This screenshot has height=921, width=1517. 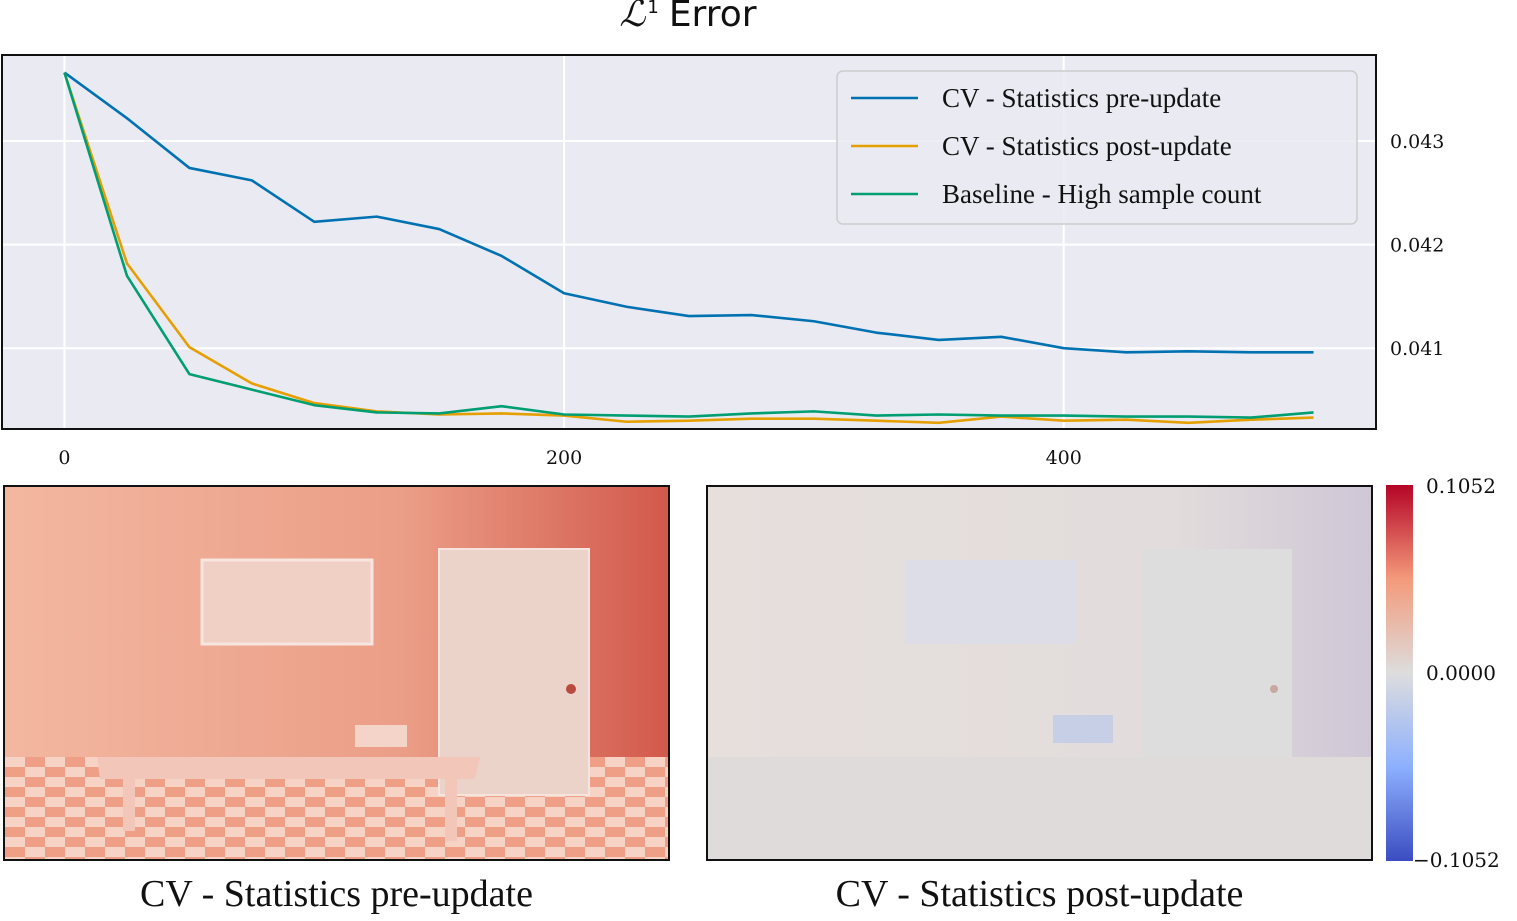 What do you see at coordinates (1417, 349) in the screenshot?
I see `y-tick-label: 0.041` at bounding box center [1417, 349].